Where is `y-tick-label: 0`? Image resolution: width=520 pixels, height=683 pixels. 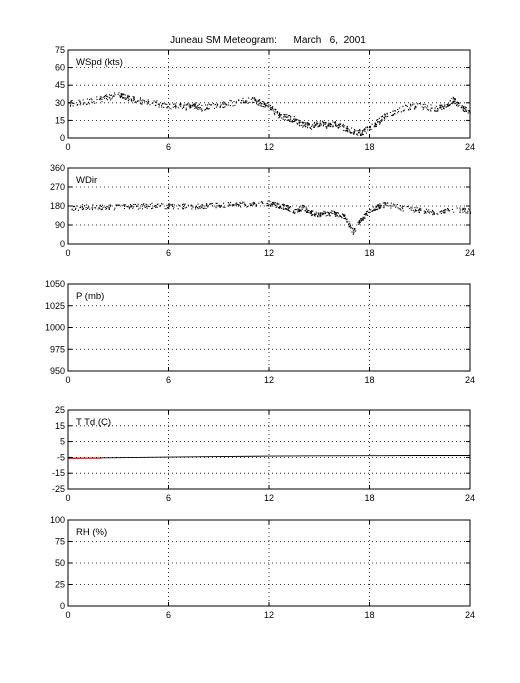 y-tick-label: 0 is located at coordinates (62, 138).